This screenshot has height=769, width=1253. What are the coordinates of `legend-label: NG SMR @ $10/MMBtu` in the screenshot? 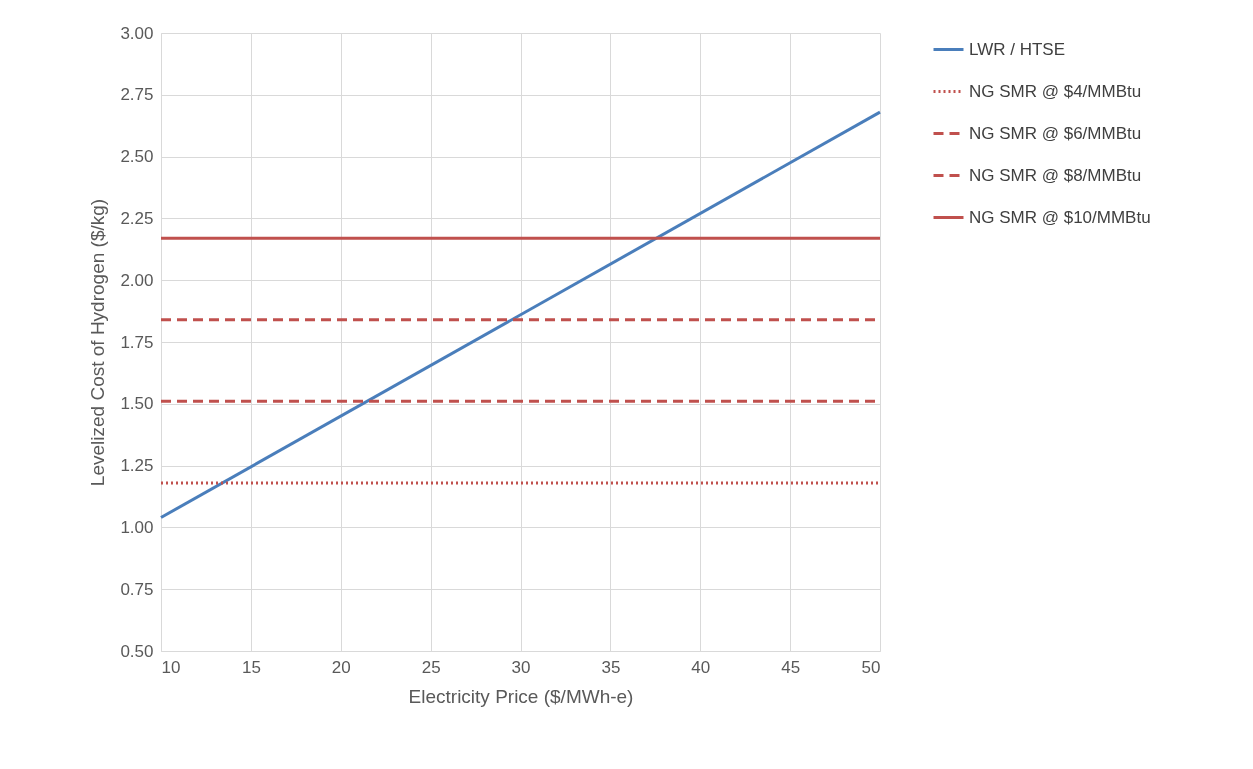 It's located at (1060, 217).